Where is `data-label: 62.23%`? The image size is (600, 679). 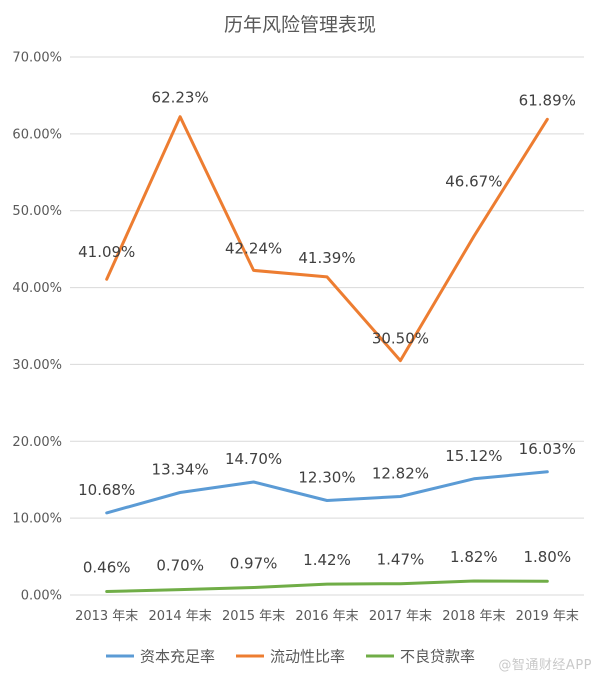
data-label: 62.23% is located at coordinates (180, 98).